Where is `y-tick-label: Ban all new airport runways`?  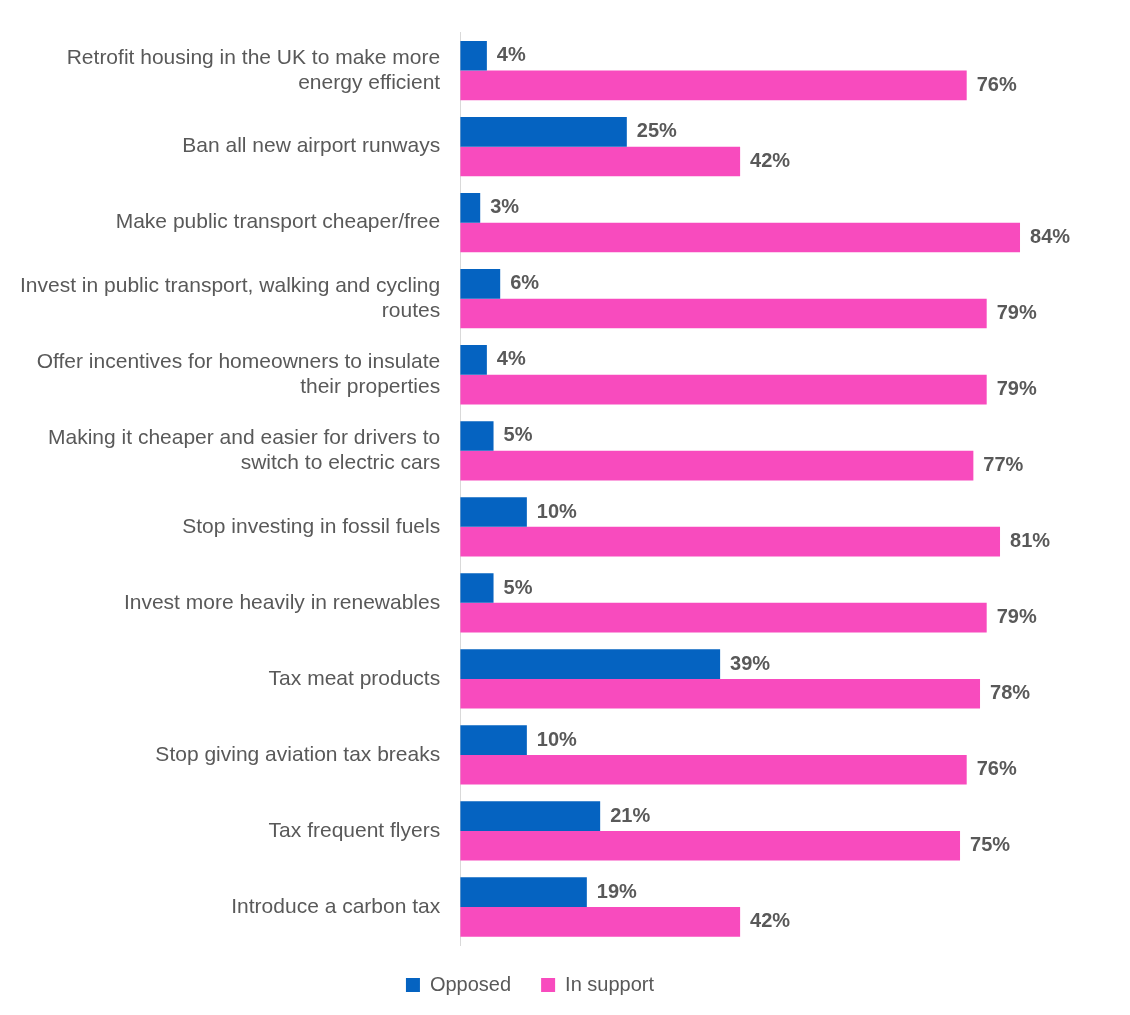
y-tick-label: Ban all new airport runways is located at coordinates (311, 145).